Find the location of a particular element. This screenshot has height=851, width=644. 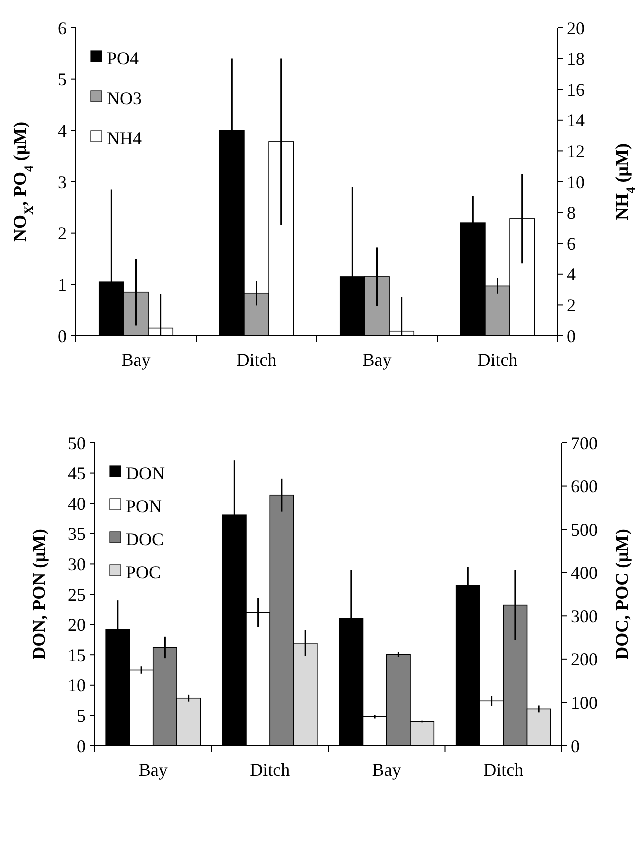

y2-tick-label: 4 is located at coordinates (571, 274).